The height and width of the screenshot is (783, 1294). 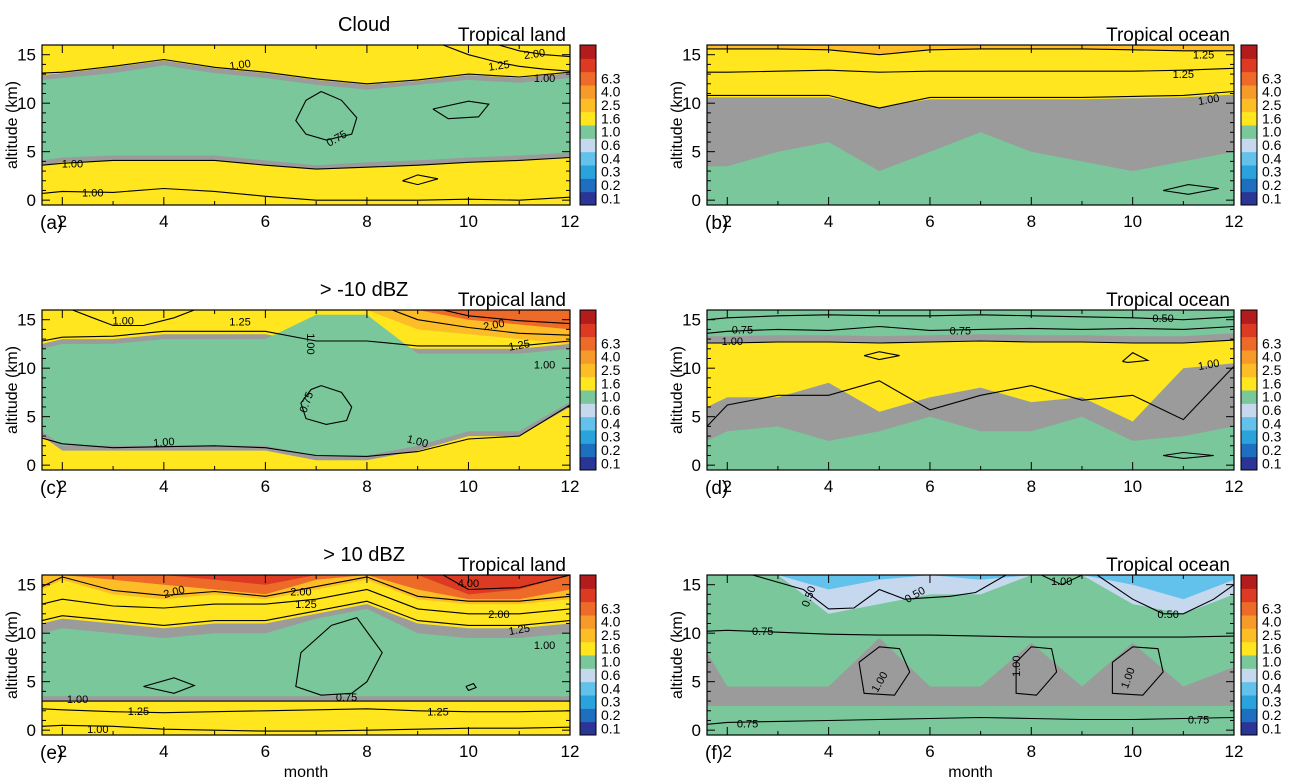 What do you see at coordinates (51, 753) in the screenshot?
I see `panel-label: (e)` at bounding box center [51, 753].